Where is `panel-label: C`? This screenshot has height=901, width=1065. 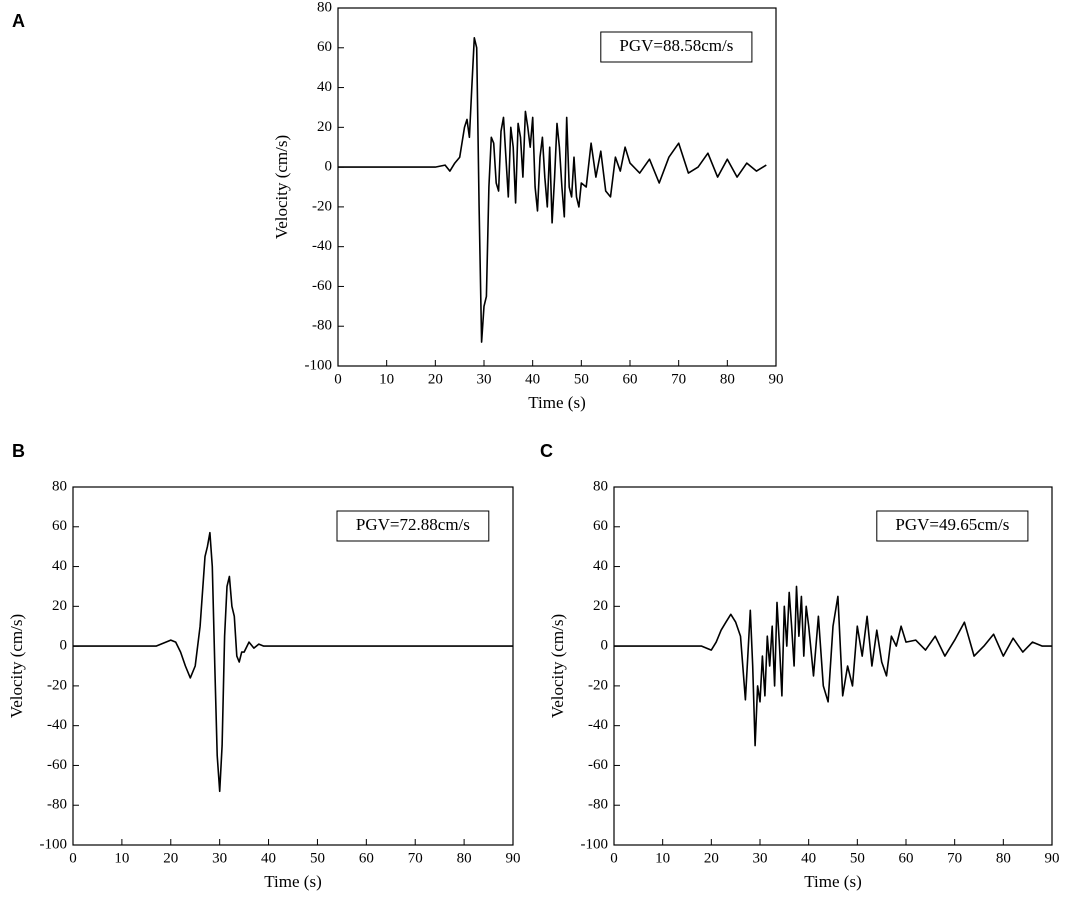 panel-label: C is located at coordinates (546, 451).